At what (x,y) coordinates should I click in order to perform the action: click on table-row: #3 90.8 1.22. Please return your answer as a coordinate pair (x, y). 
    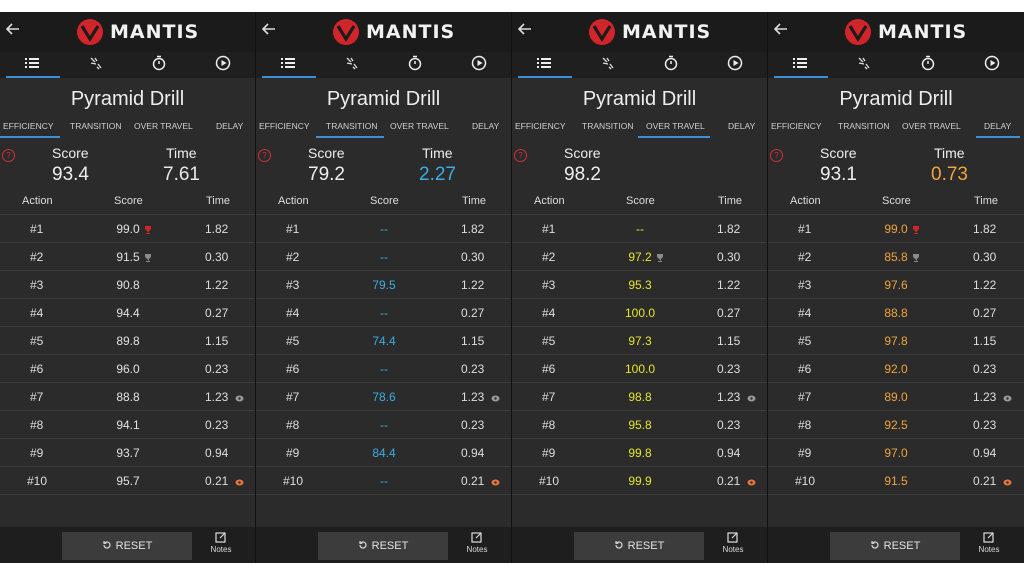
    Looking at the image, I should click on (127, 284).